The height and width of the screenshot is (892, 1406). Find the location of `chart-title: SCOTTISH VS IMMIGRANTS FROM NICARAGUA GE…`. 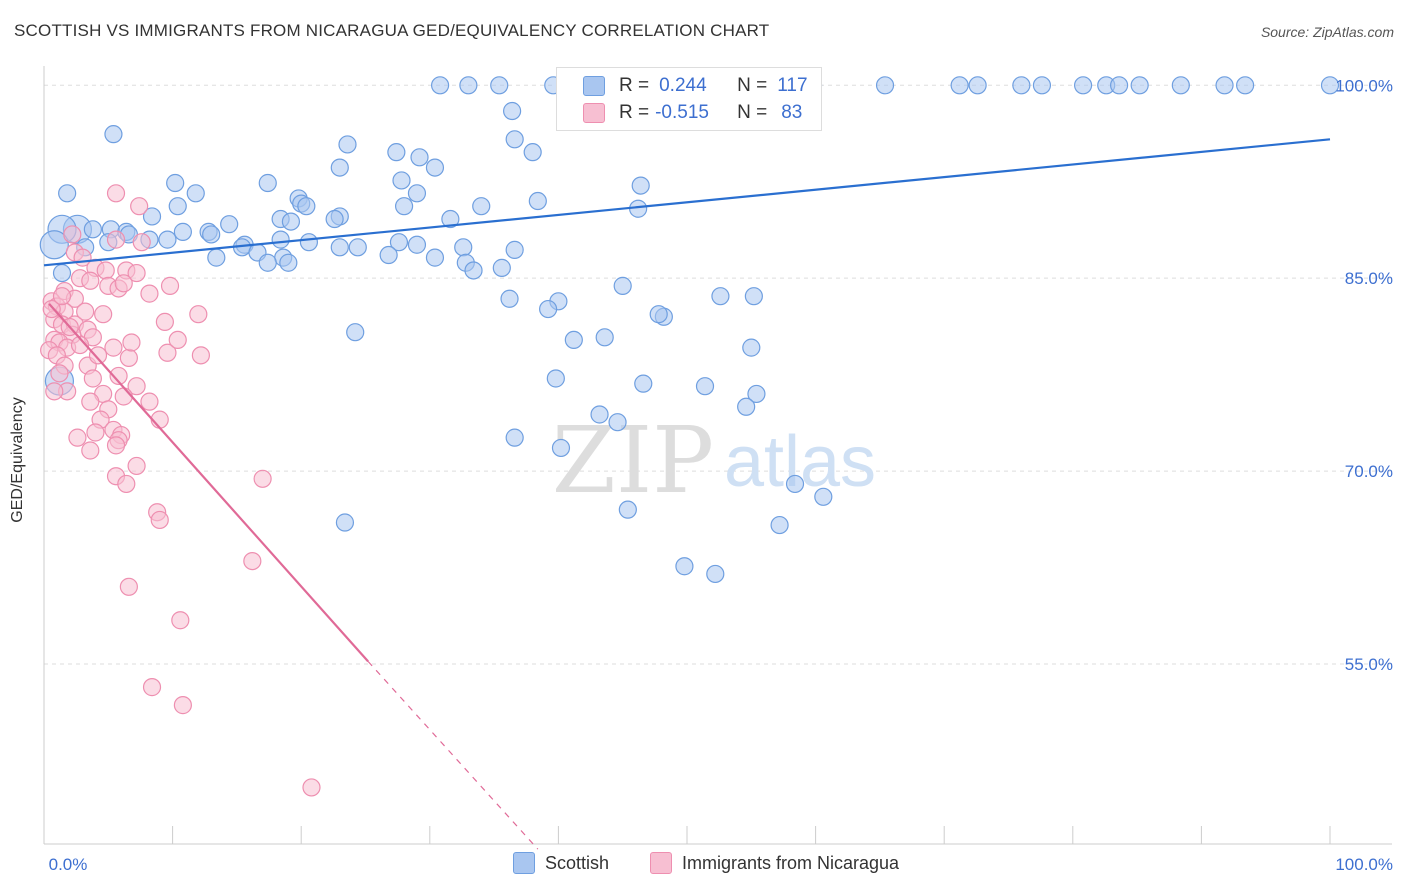

chart-title: SCOTTISH VS IMMIGRANTS FROM NICARAGUA GE… is located at coordinates (392, 30).